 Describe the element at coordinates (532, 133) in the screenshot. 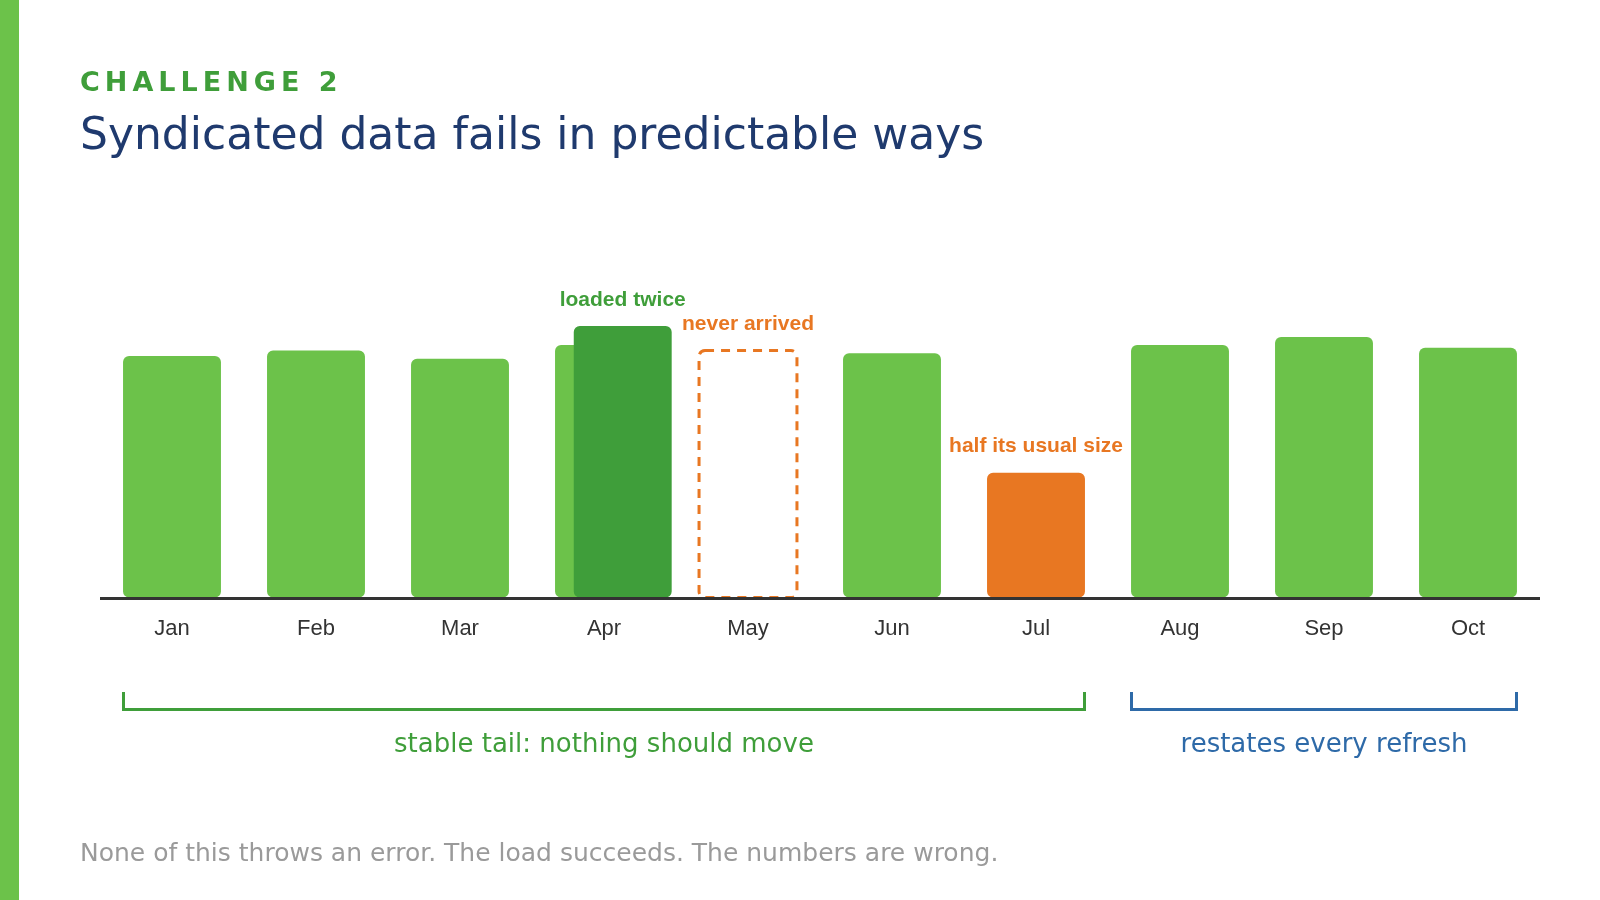

I see `chart-title: Syndicated data fails in predictable ways` at that location.